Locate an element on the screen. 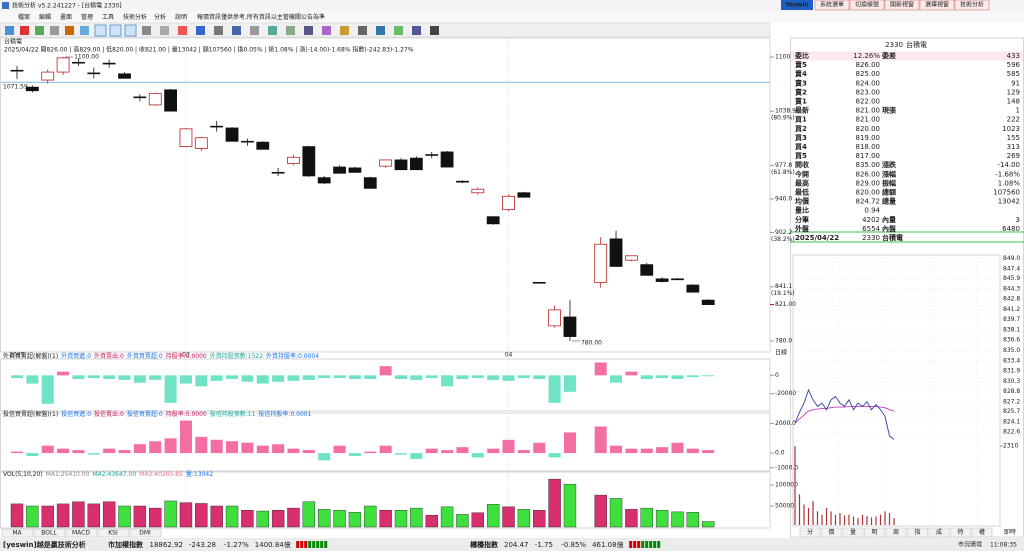 This screenshot has width=1024, height=555. menu-item: 管理 is located at coordinates (87, 17).